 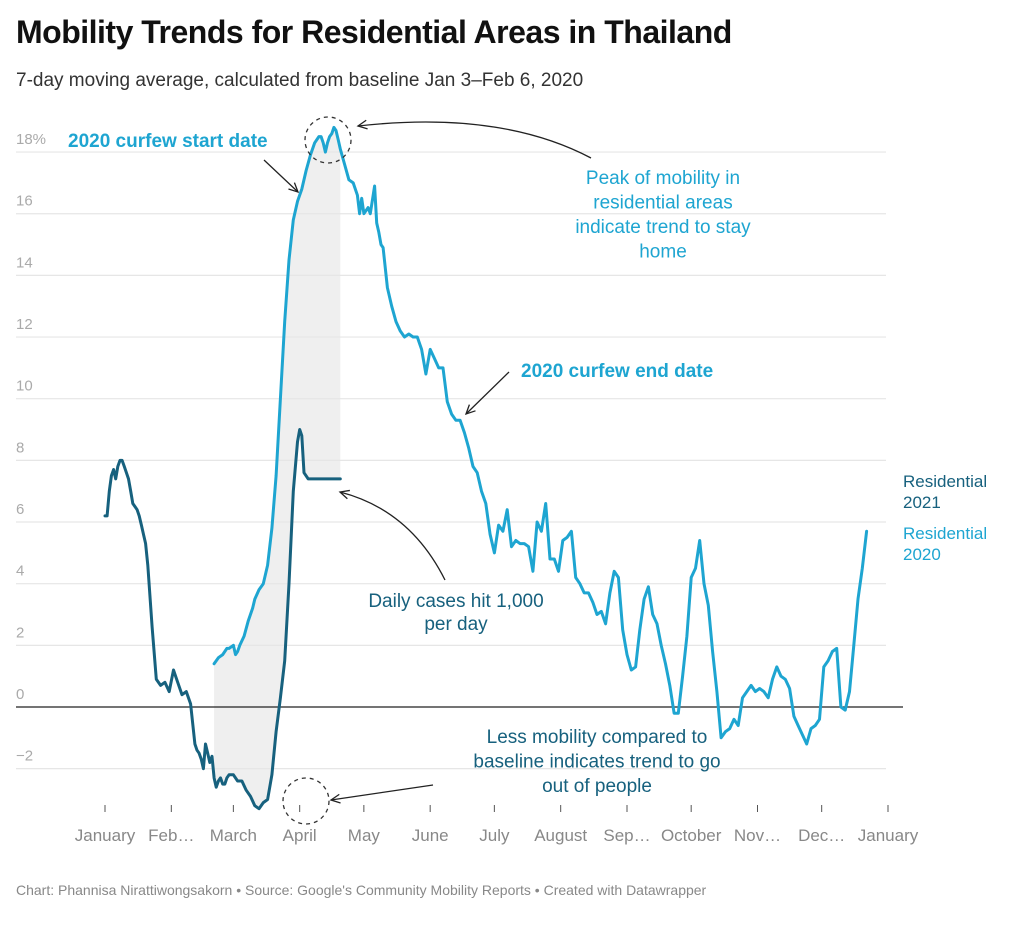 What do you see at coordinates (20, 694) in the screenshot?
I see `y-tick-label: 0` at bounding box center [20, 694].